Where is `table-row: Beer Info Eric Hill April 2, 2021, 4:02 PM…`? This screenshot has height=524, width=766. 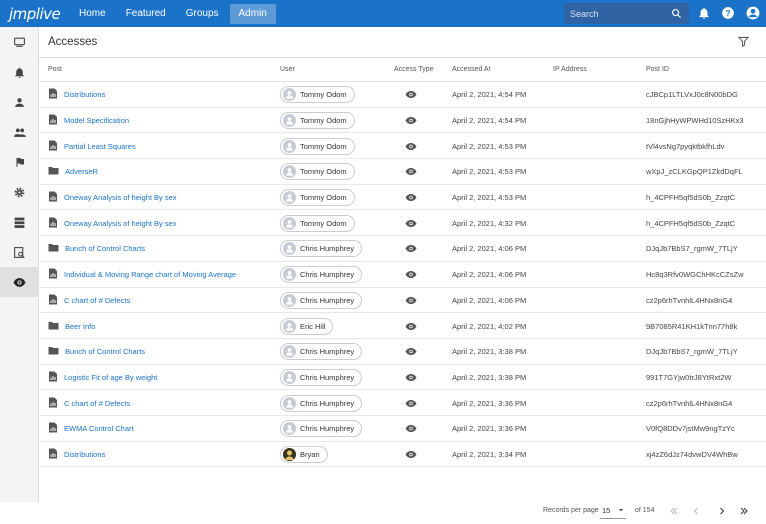
table-row: Beer Info Eric Hill April 2, 2021, 4:02 PM… is located at coordinates (402, 326).